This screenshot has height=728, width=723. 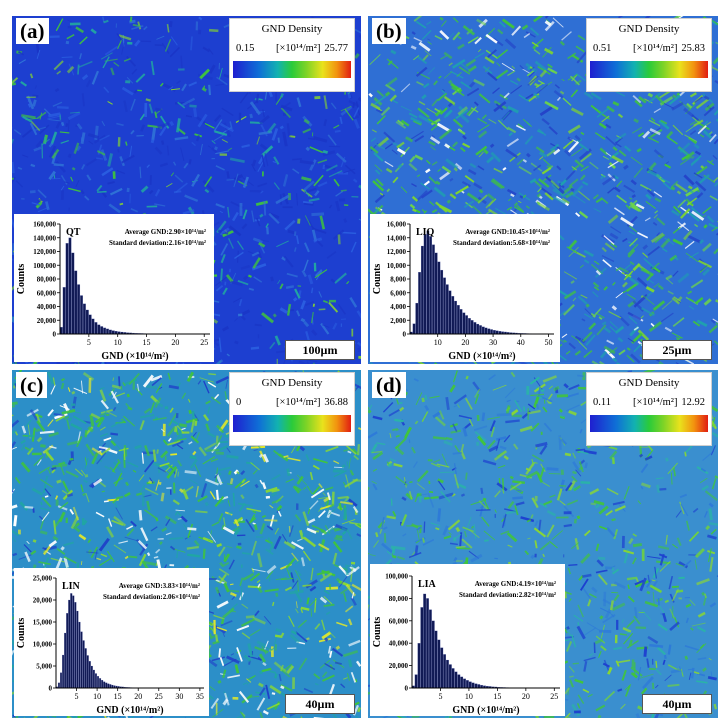 What do you see at coordinates (649, 29) in the screenshot?
I see `legend-title-b: GND Density` at bounding box center [649, 29].